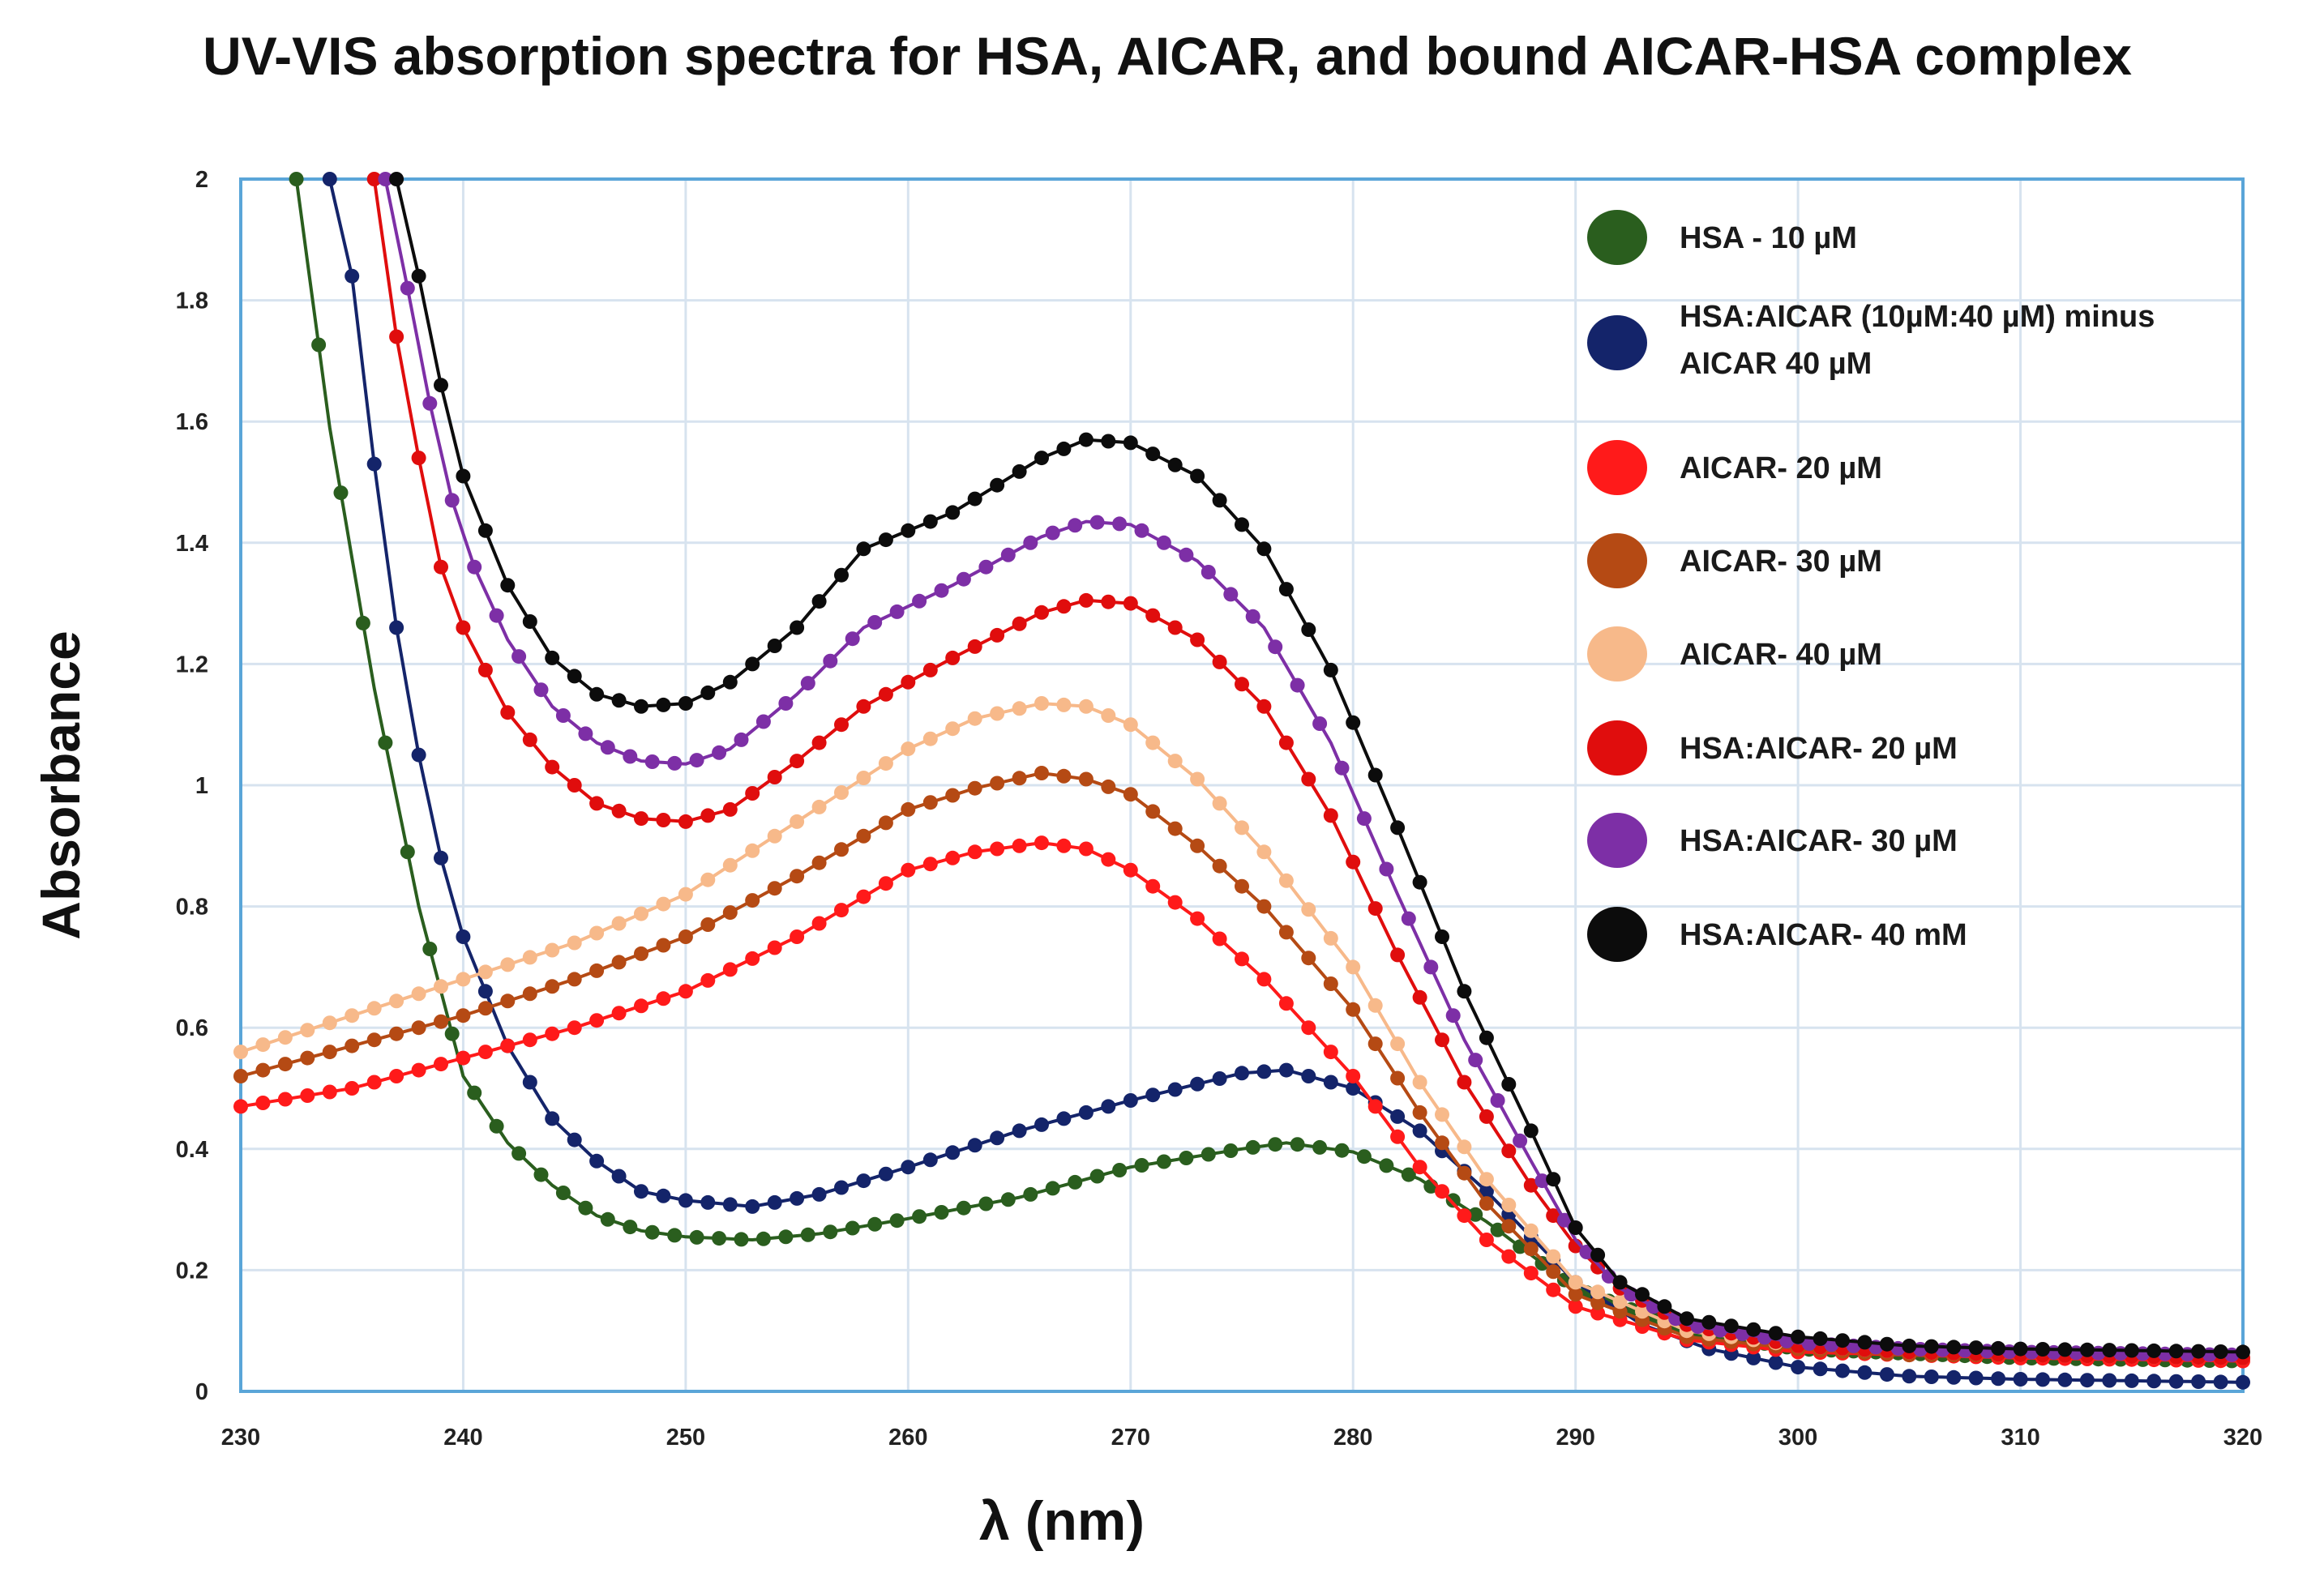 This screenshot has height=1581, width=2324. What do you see at coordinates (1819, 749) in the screenshot?
I see `legend-label: HSA:AICAR- 20 µM` at bounding box center [1819, 749].